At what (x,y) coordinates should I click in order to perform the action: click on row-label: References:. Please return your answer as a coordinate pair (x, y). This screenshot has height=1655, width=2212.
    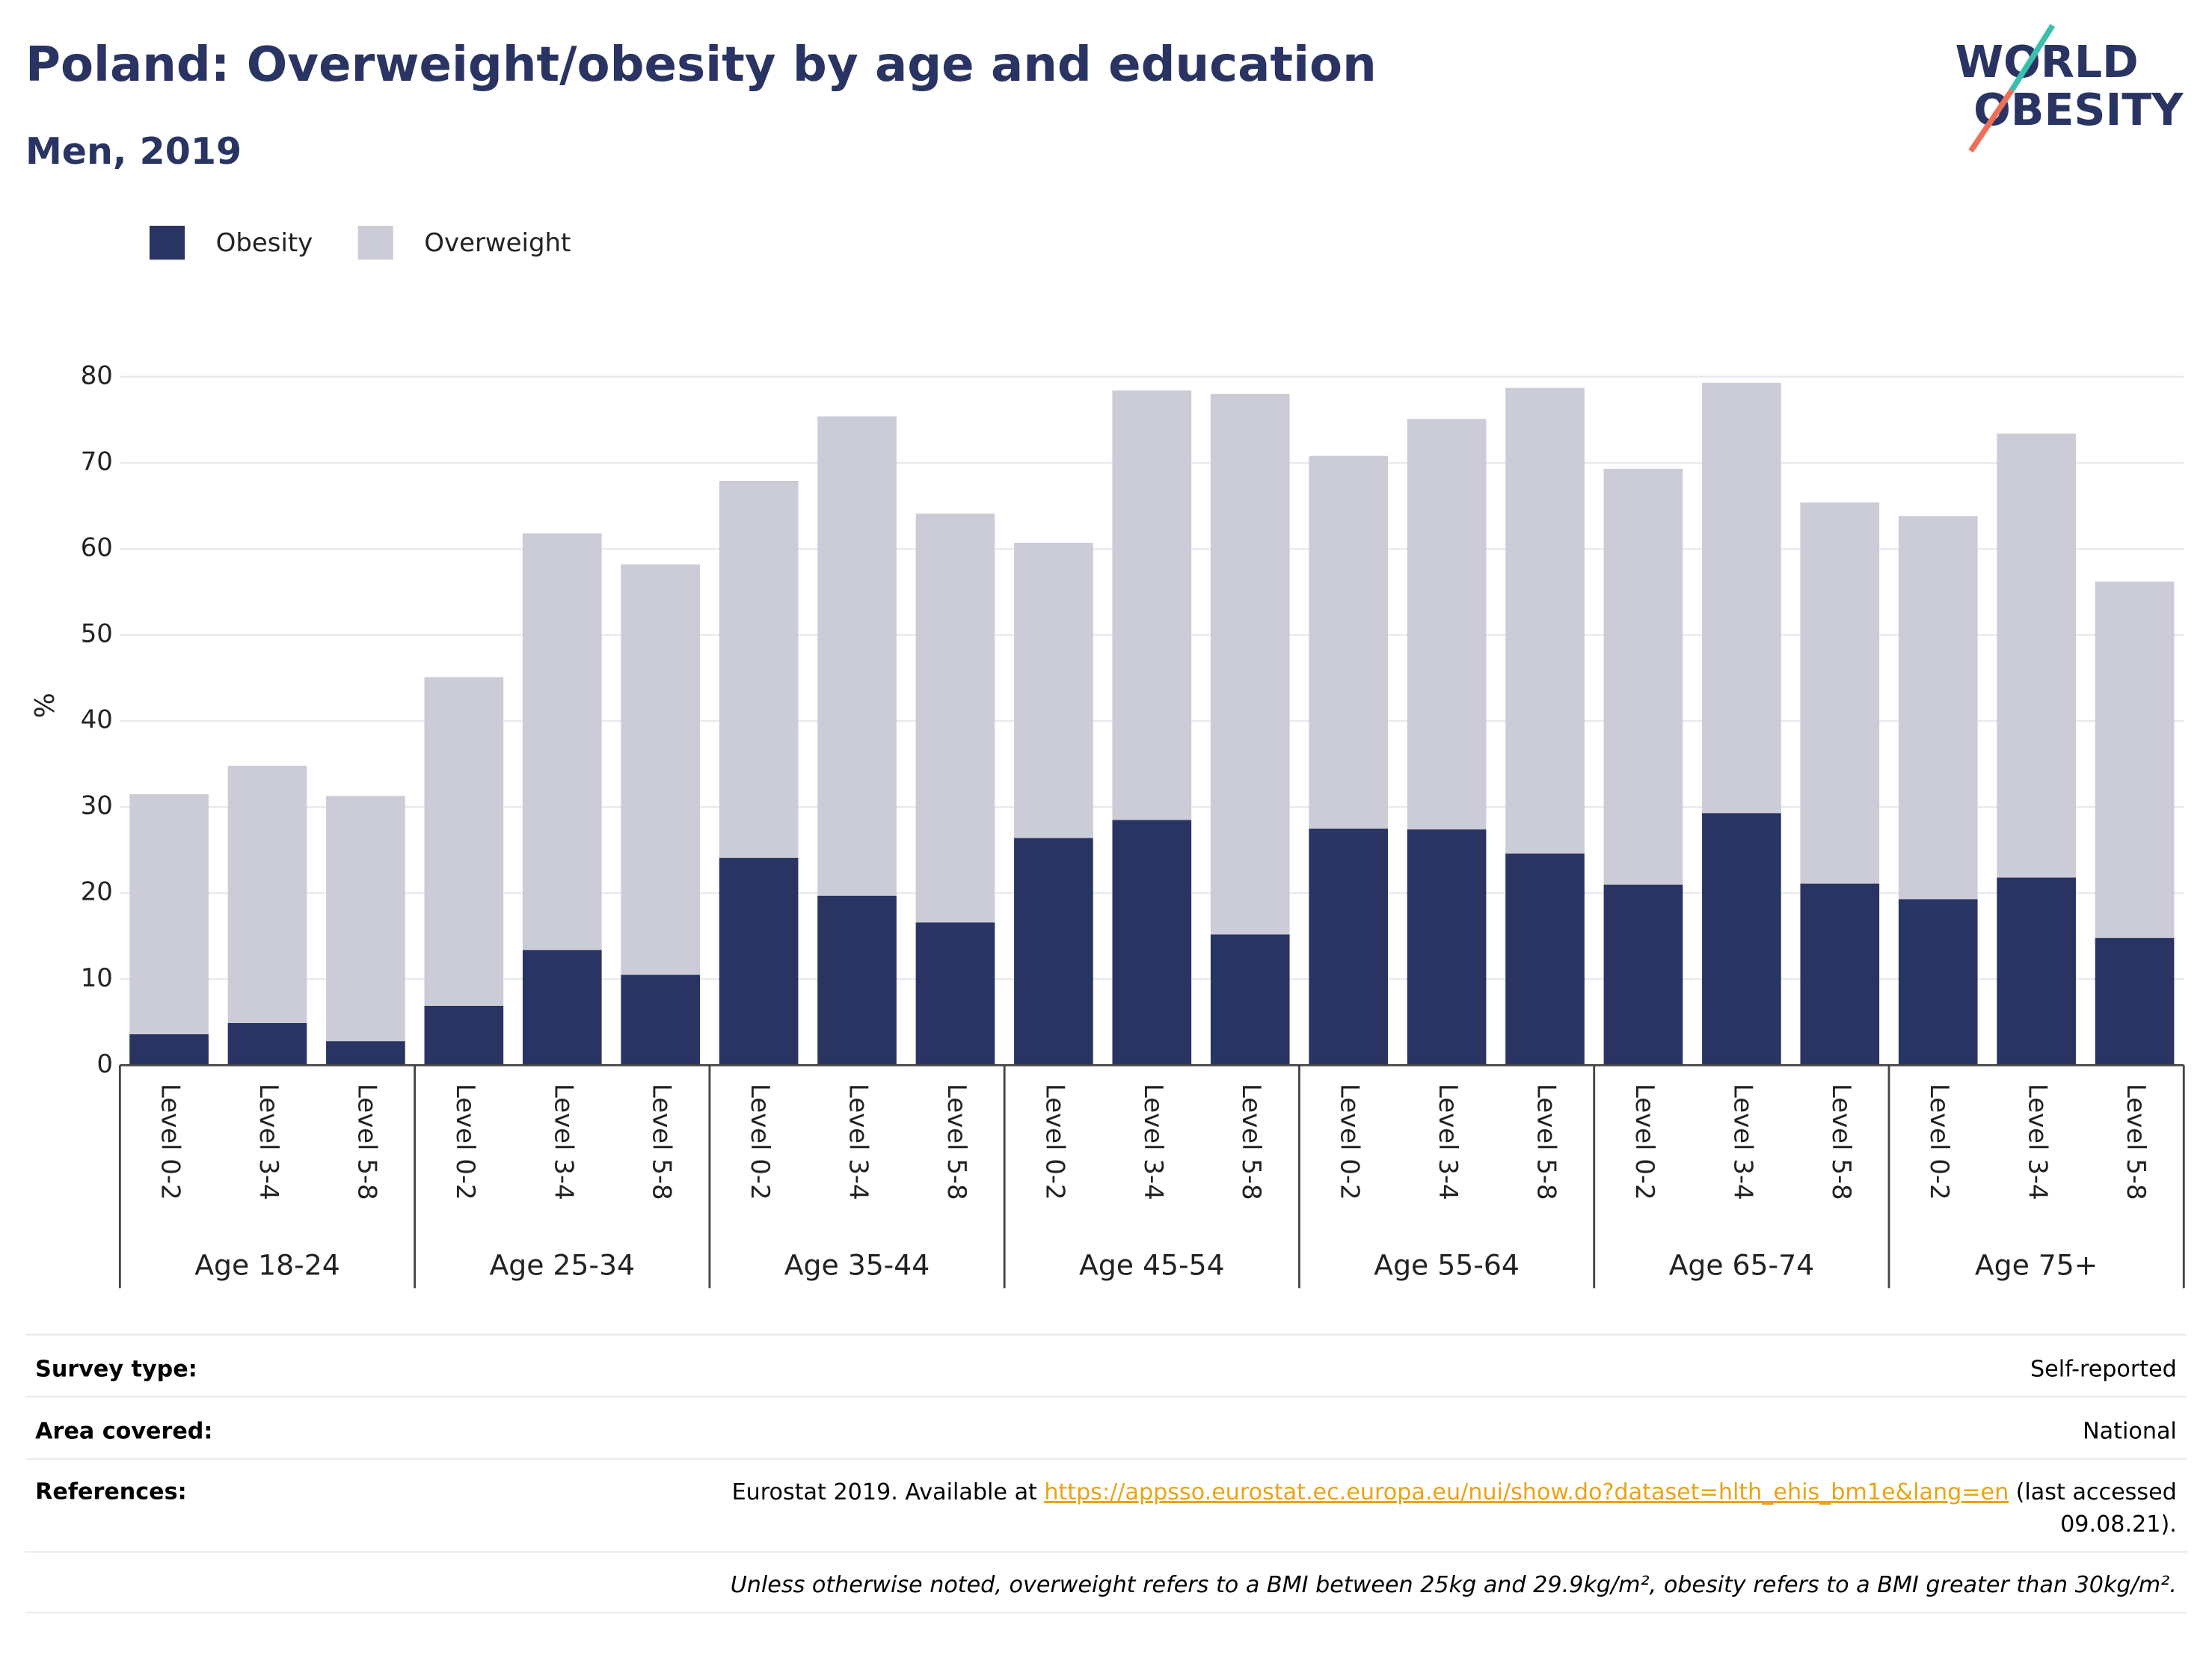
    Looking at the image, I should click on (110, 1492).